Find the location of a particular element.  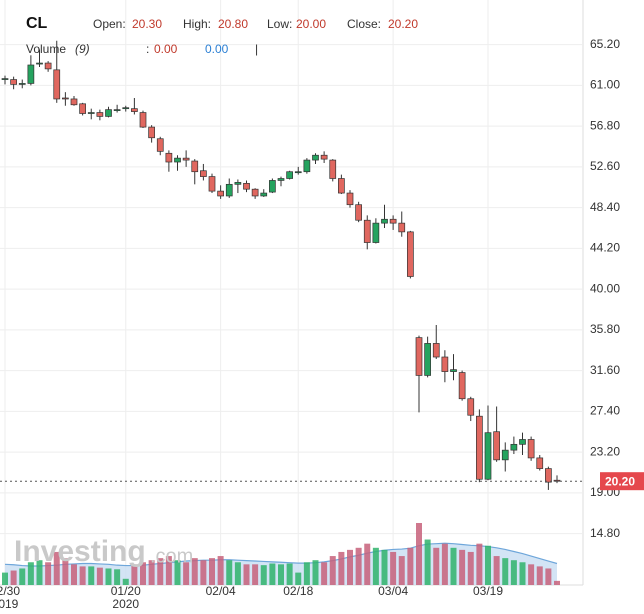

volume-ma-line is located at coordinates (281, 554).